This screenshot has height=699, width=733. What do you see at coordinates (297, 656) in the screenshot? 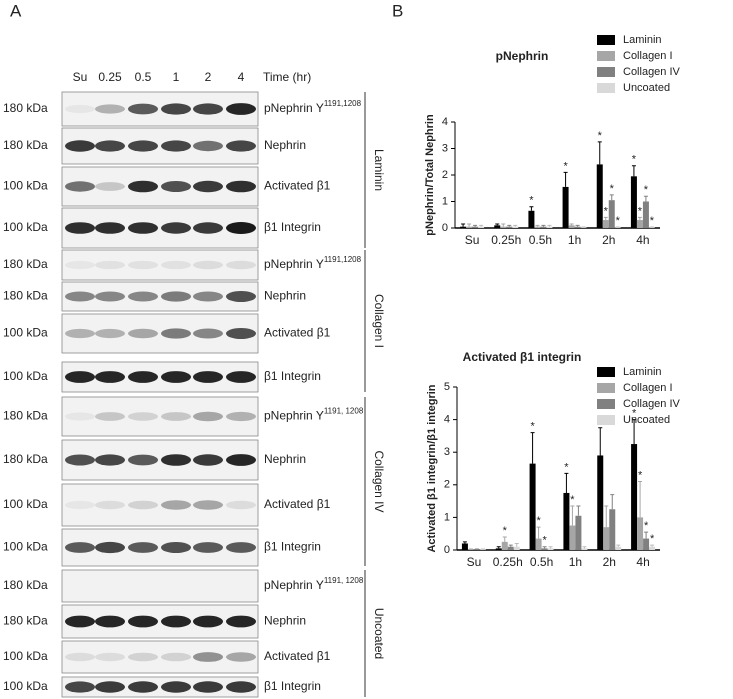
I see `protein-name: Activated β1` at bounding box center [297, 656].